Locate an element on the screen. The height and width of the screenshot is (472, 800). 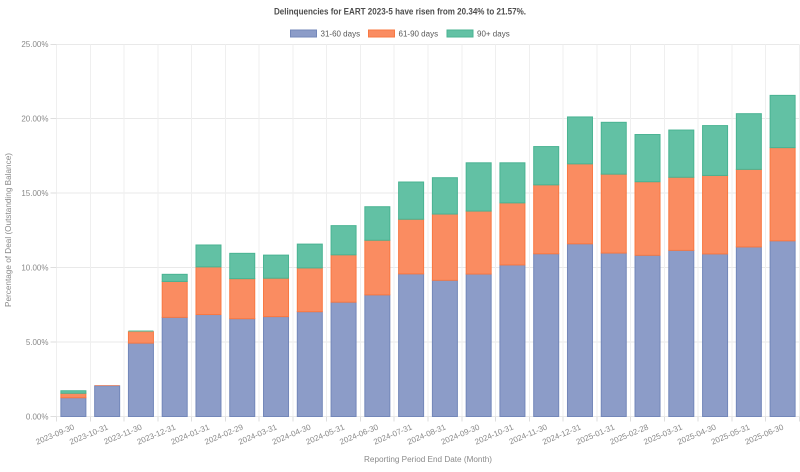
svg-text:Reporting Period End Date (Mon: Reporting Period End Date (Month) is located at coordinates (428, 459).